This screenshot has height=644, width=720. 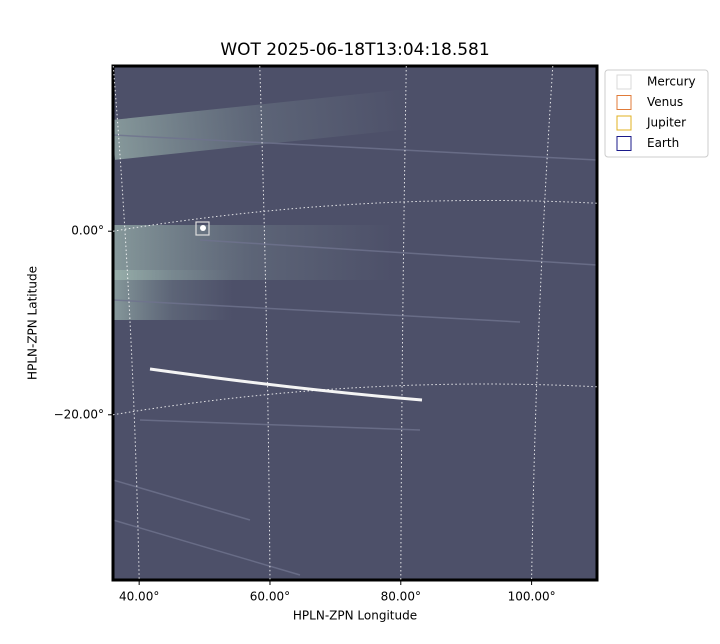 What do you see at coordinates (671, 82) in the screenshot?
I see `legend-label: Mercury` at bounding box center [671, 82].